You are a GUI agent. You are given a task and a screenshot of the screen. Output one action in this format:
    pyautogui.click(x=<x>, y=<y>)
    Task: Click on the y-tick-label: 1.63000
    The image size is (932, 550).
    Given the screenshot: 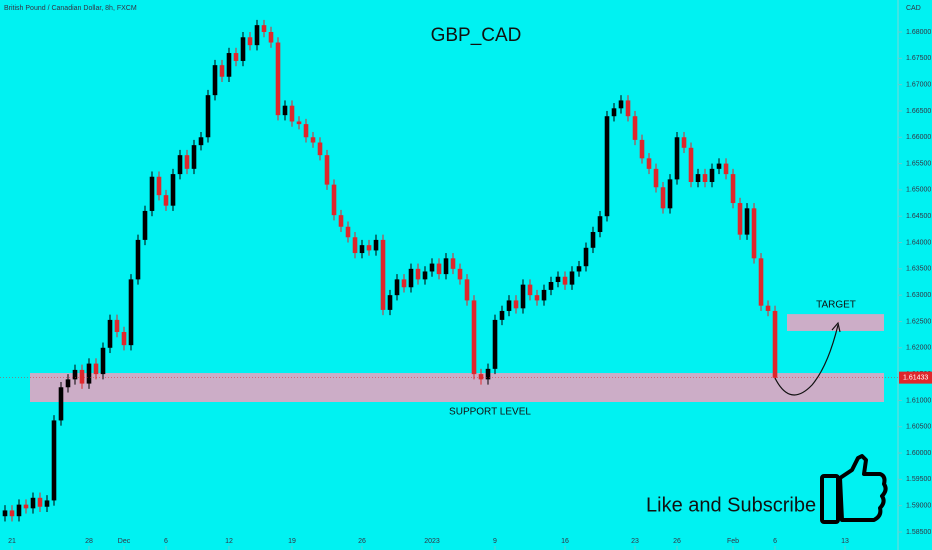 What is the action you would take?
    pyautogui.click(x=918, y=295)
    